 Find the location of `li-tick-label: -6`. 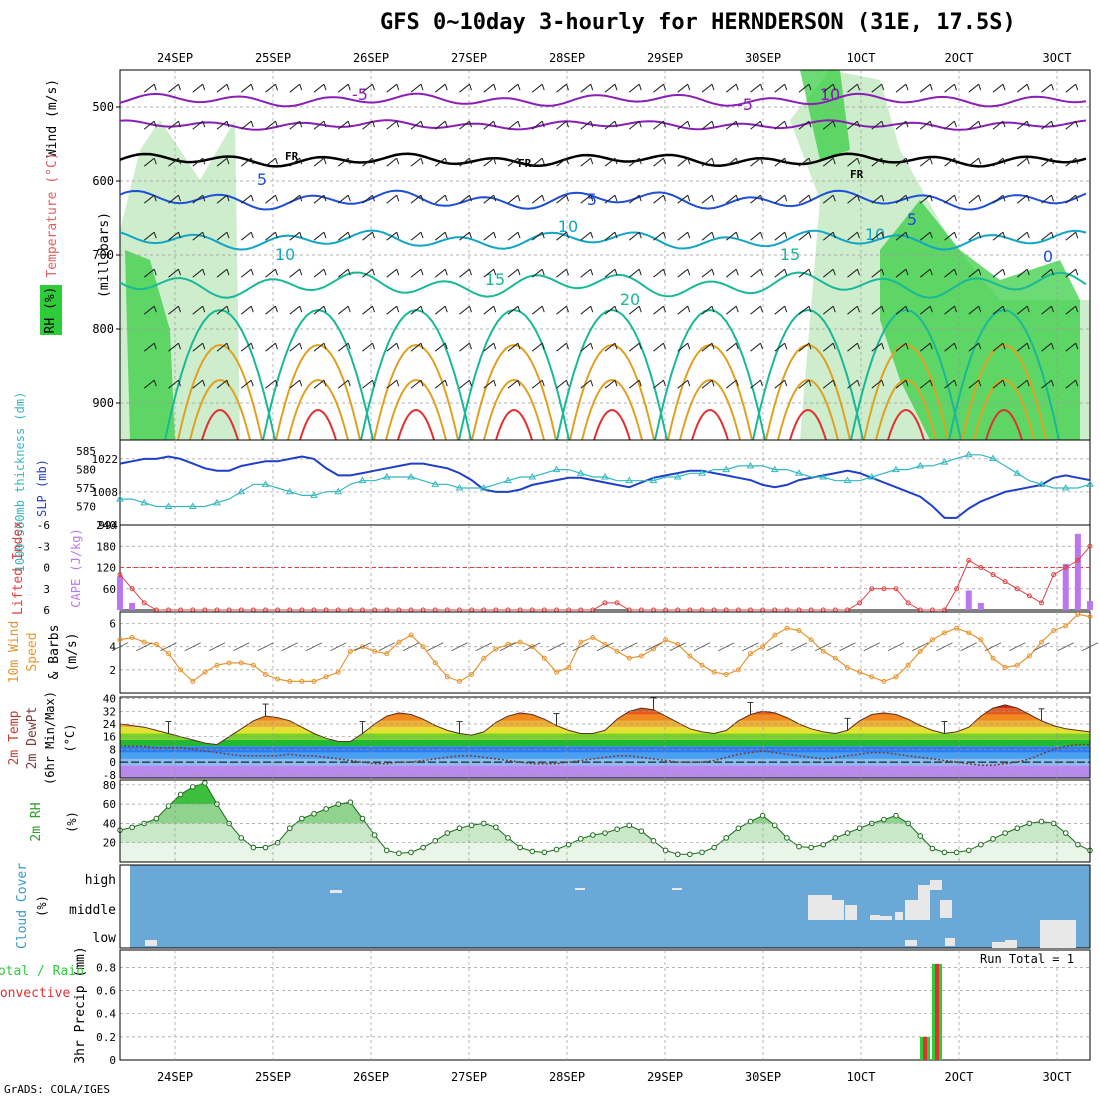

li-tick-label: -6 is located at coordinates (43, 525).